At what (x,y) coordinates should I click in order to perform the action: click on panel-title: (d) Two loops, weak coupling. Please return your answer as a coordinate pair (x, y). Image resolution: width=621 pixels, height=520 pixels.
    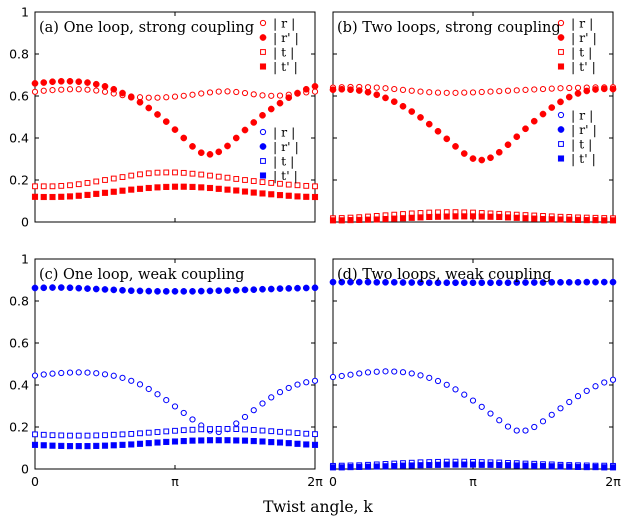
    Looking at the image, I should click on (444, 275).